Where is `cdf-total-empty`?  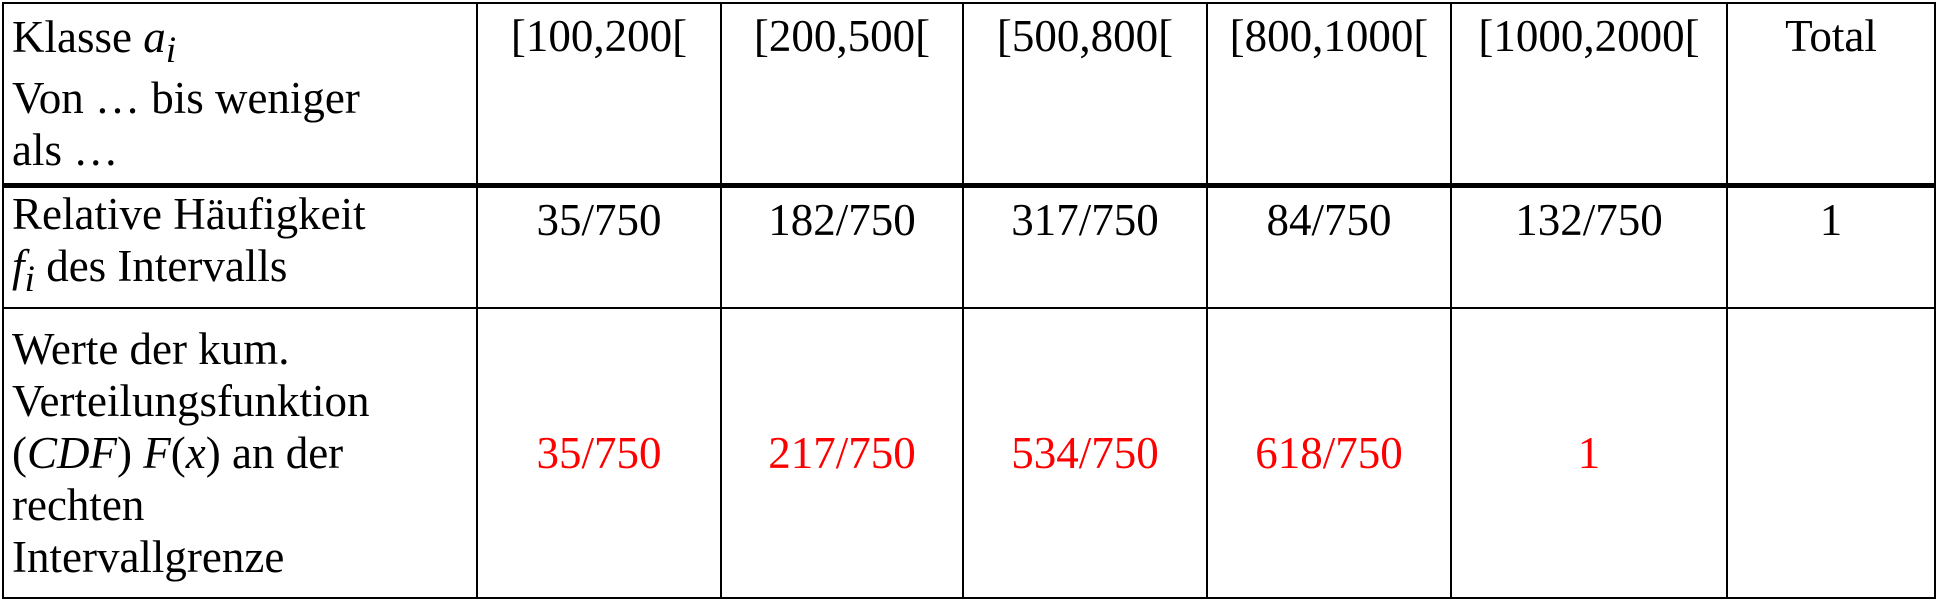 cdf-total-empty is located at coordinates (1831, 453).